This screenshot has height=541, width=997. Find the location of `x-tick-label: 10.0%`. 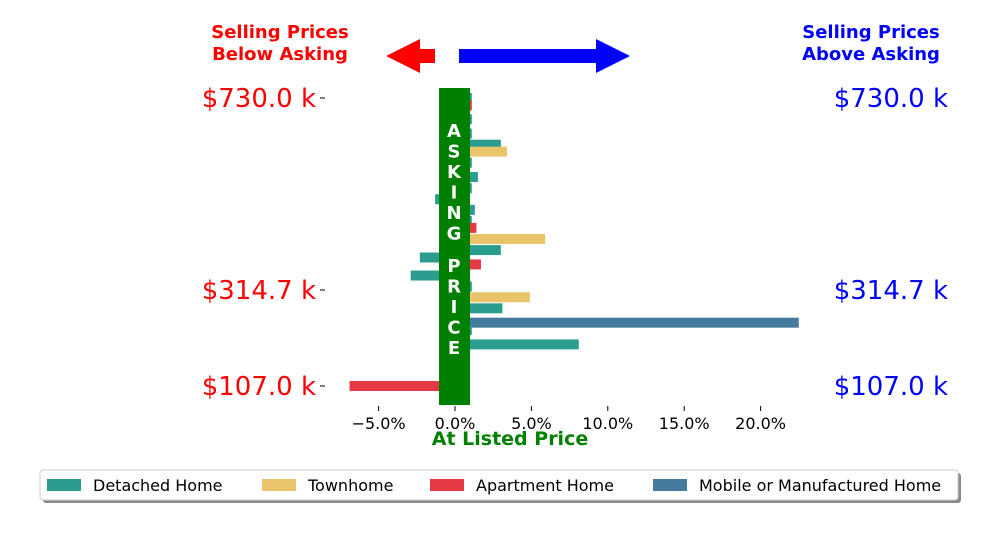

x-tick-label: 10.0% is located at coordinates (607, 423).